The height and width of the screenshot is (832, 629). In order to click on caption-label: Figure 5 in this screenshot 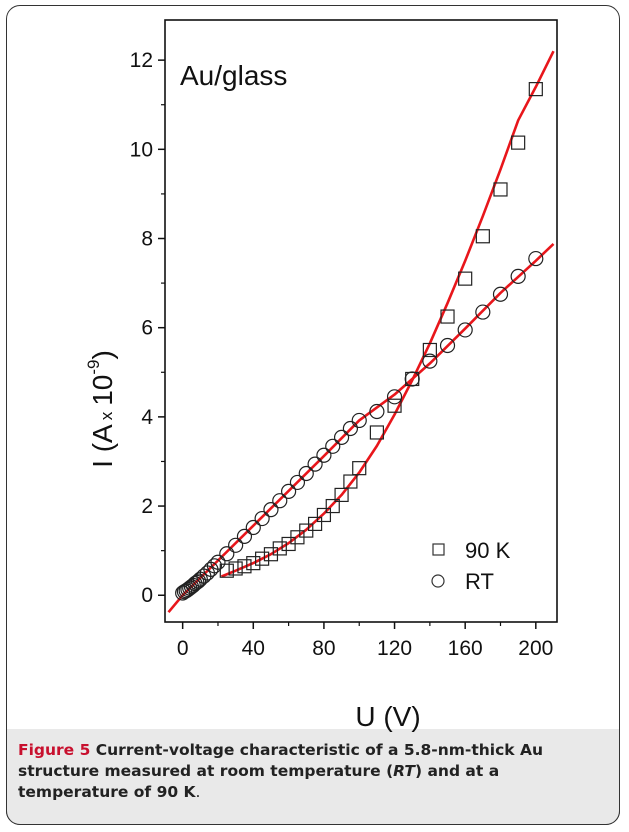, I will do `click(54, 750)`.